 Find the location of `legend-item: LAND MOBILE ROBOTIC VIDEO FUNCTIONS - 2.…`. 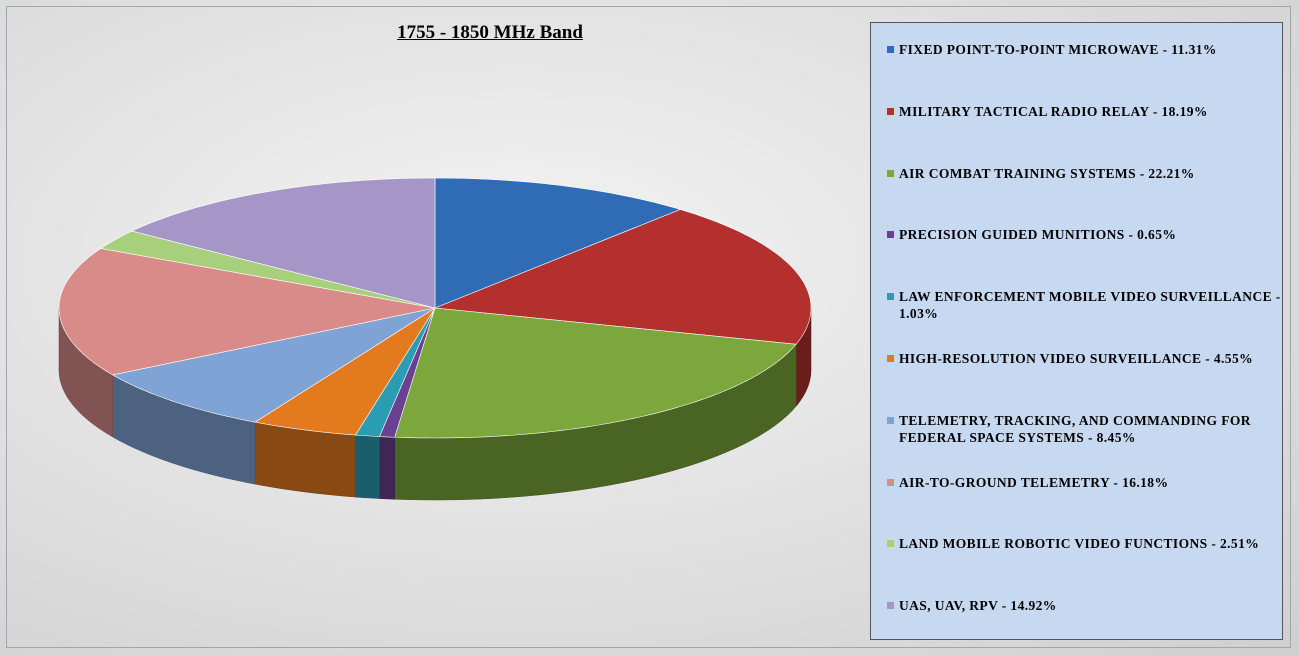

legend-item: LAND MOBILE ROBOTIC VIDEO FUNCTIONS - 2.… is located at coordinates (1084, 543).